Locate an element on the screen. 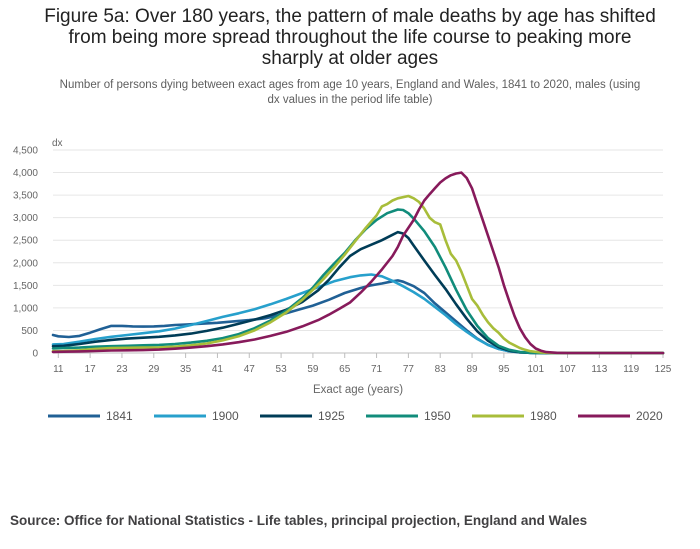  x-tick-label: 59 is located at coordinates (313, 369).